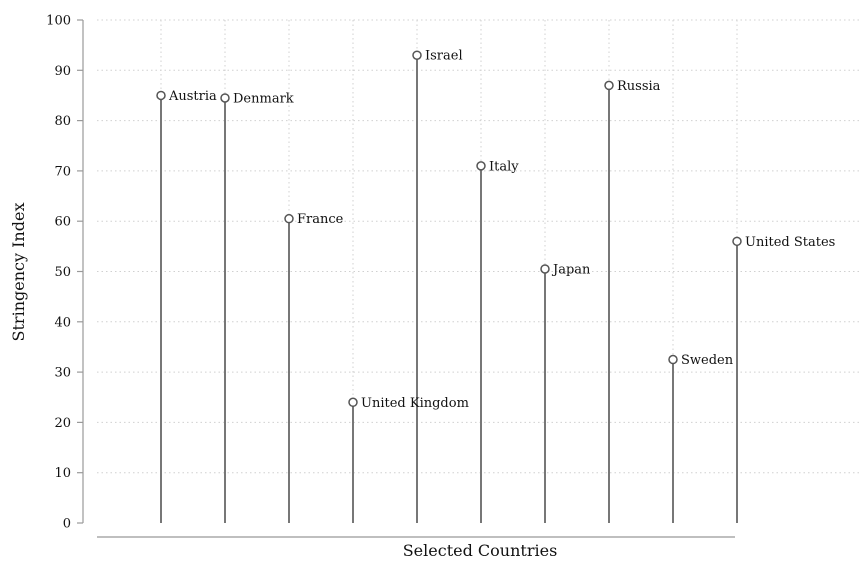 This screenshot has width=868, height=563. I want to click on y-tick-label: 100, so click(58, 21).